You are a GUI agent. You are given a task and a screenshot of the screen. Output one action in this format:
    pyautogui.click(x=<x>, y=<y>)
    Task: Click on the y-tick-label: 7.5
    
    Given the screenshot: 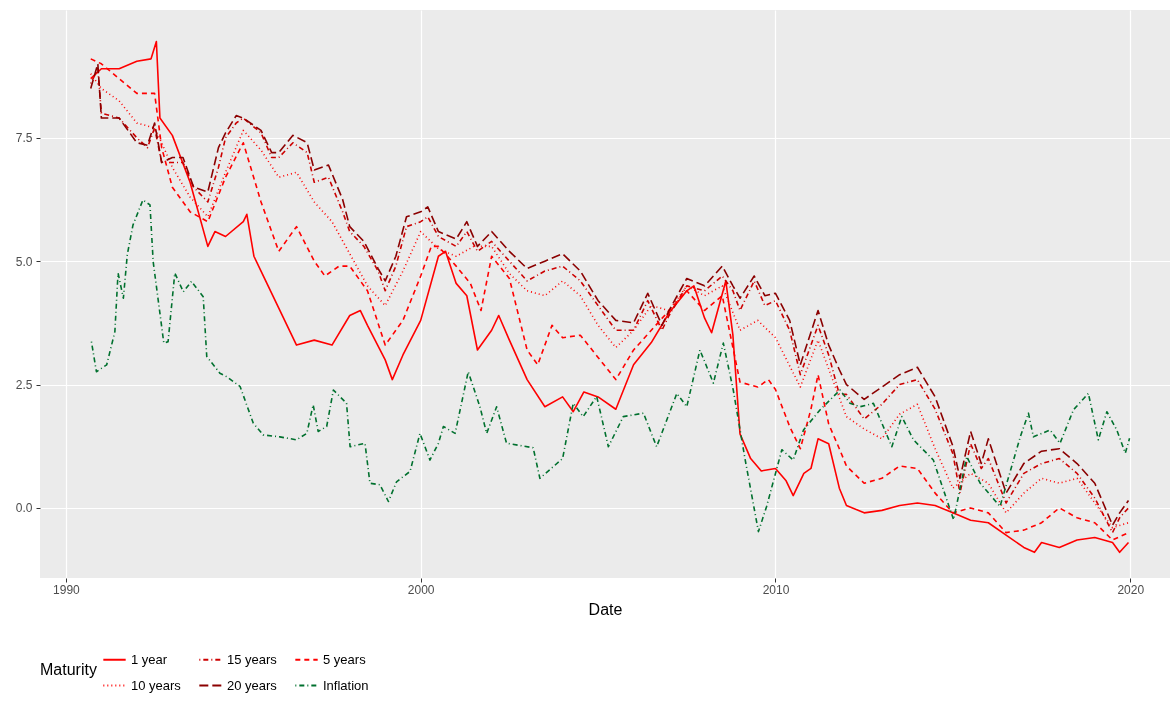 What is the action you would take?
    pyautogui.click(x=24, y=138)
    